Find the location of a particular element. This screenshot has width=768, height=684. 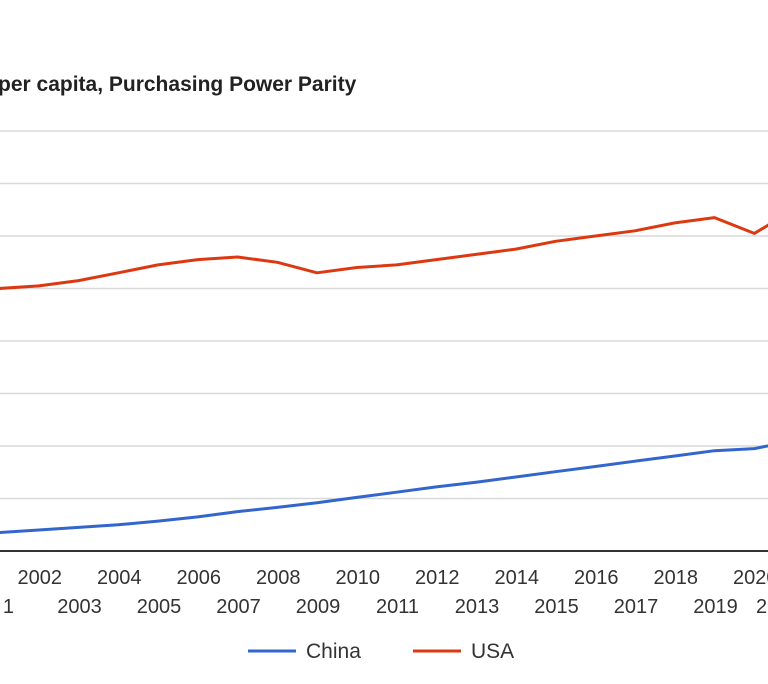

x-tick-label: 2002 is located at coordinates (40, 578).